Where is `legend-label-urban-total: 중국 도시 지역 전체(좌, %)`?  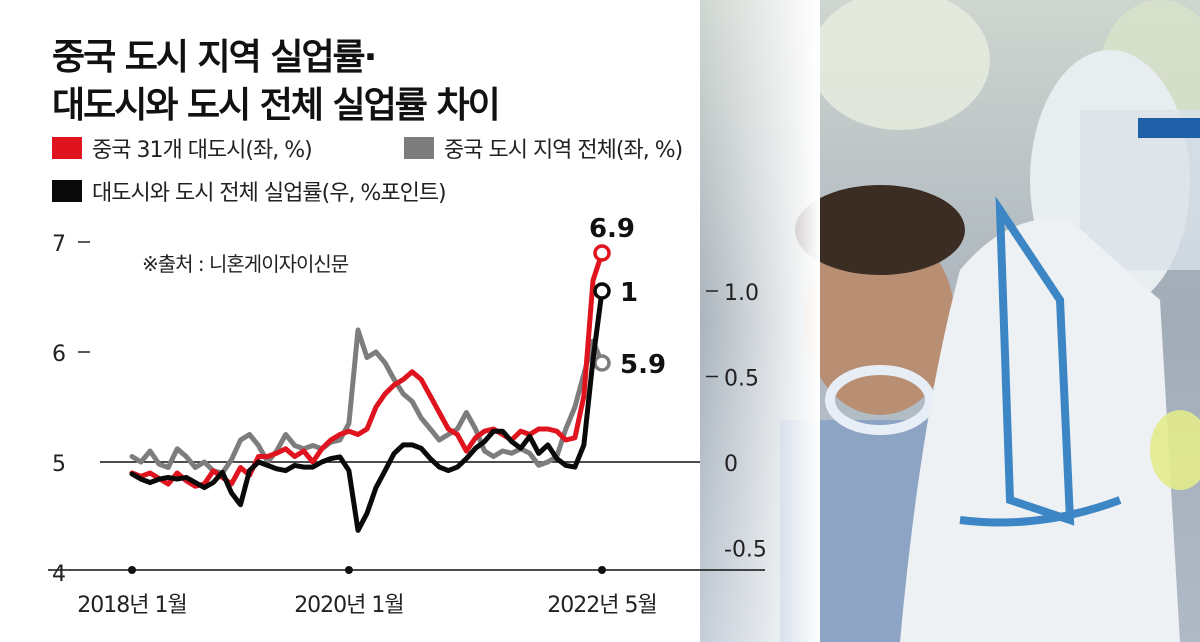 legend-label-urban-total: 중국 도시 지역 전체(좌, %) is located at coordinates (563, 150).